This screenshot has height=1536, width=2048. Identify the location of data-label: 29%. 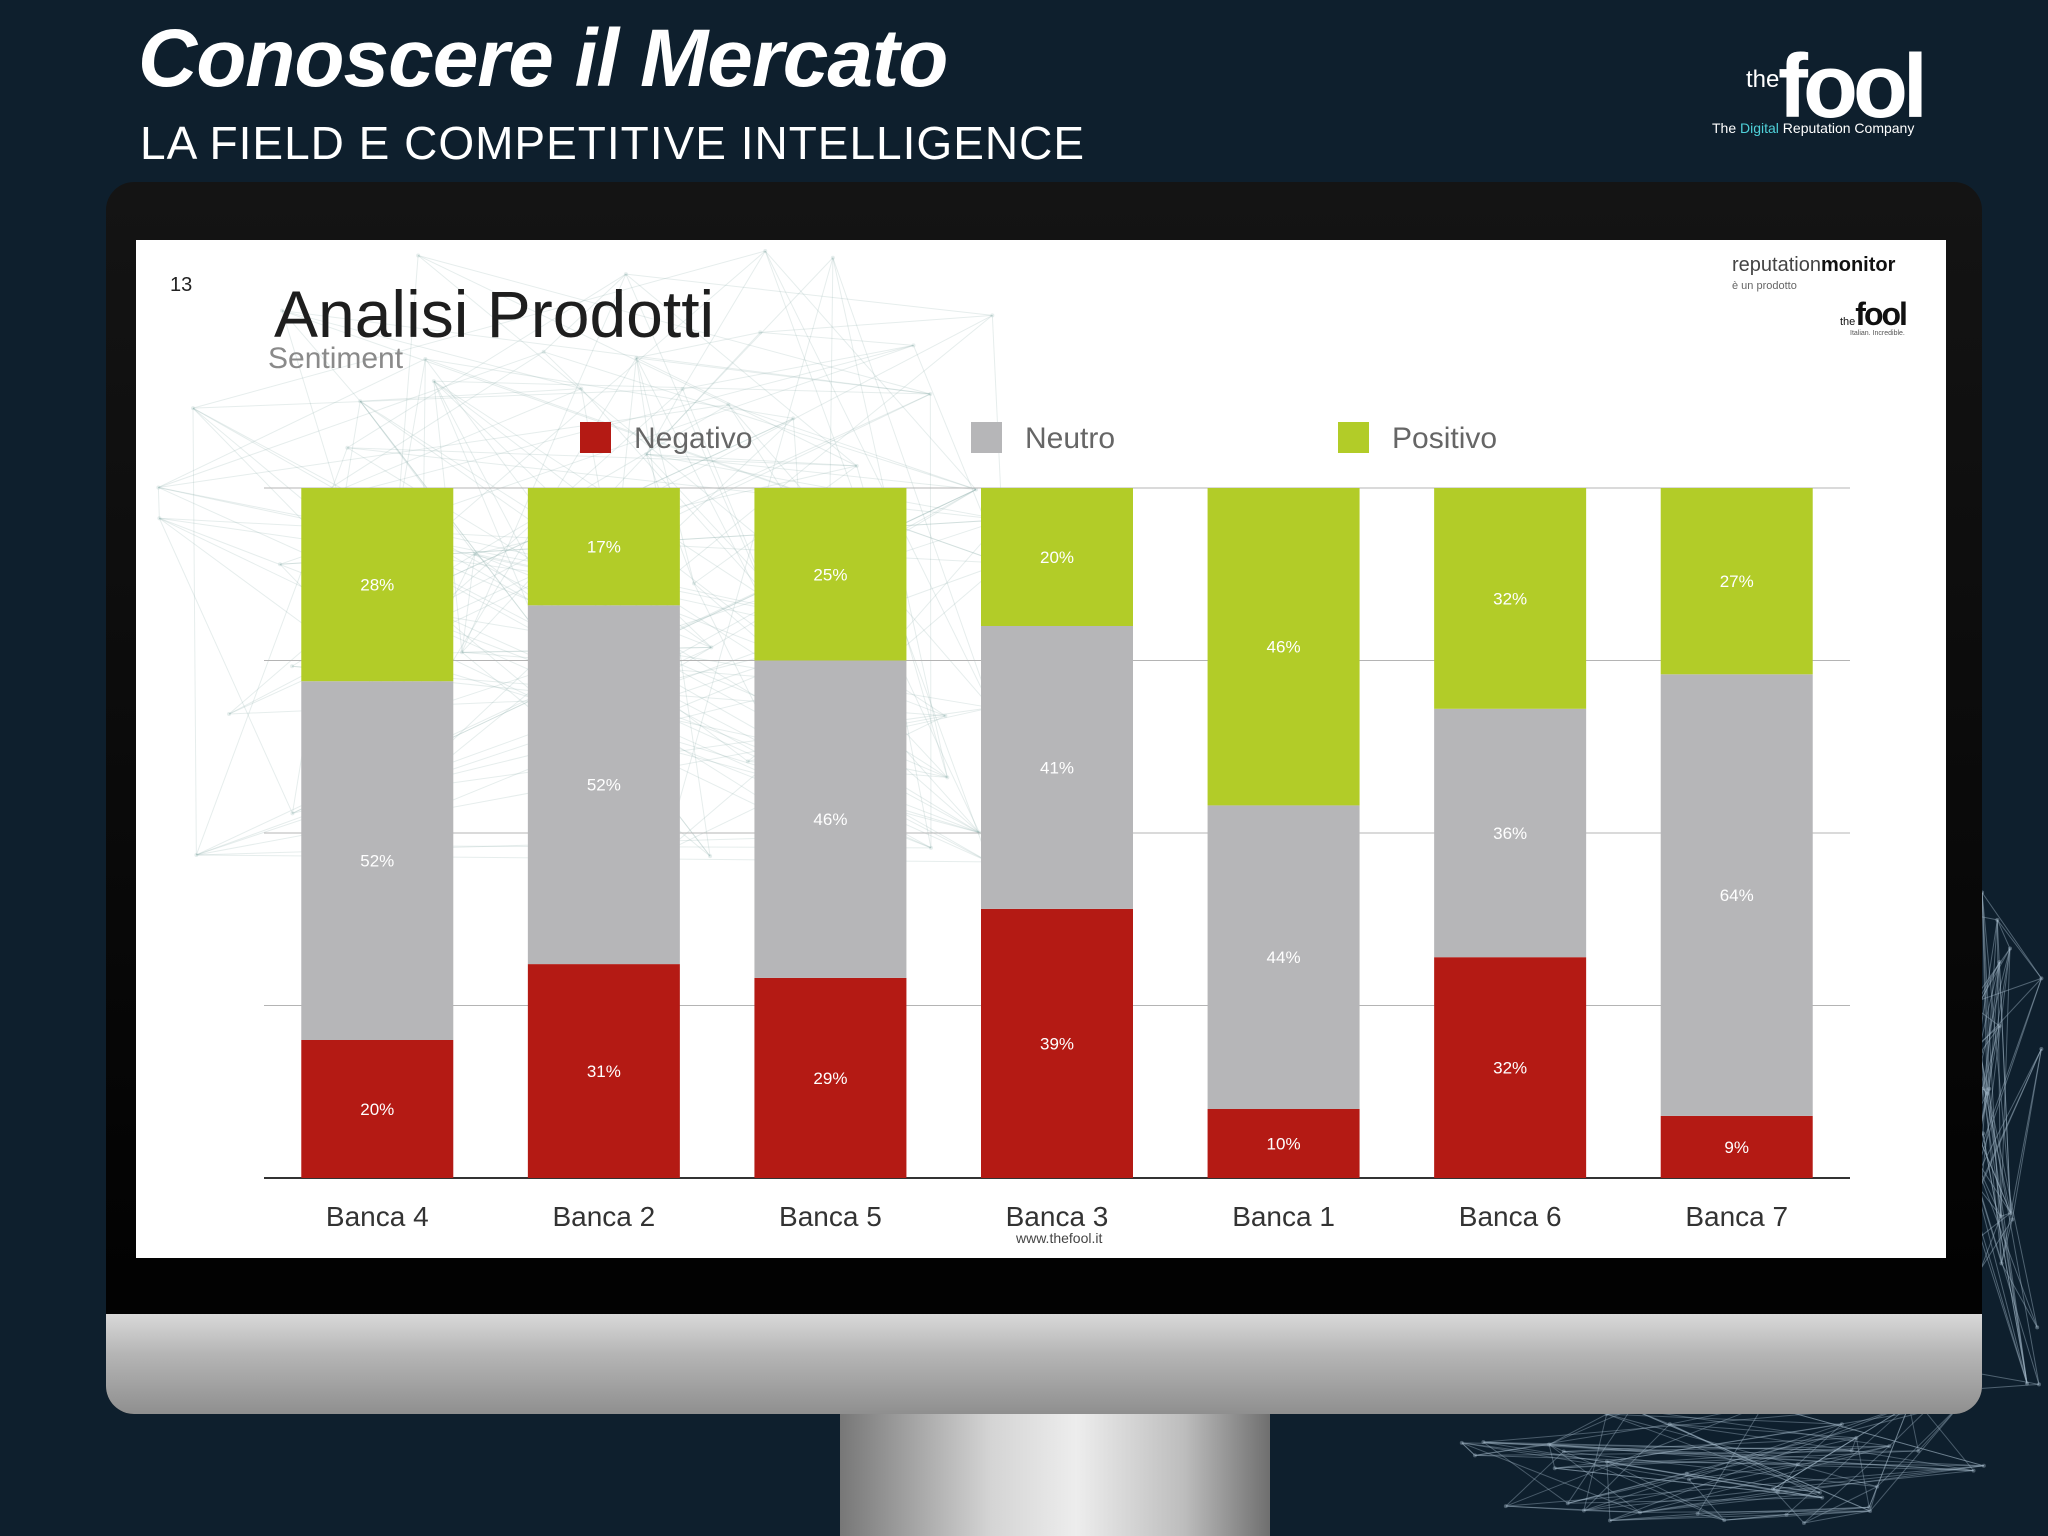
(830, 1078).